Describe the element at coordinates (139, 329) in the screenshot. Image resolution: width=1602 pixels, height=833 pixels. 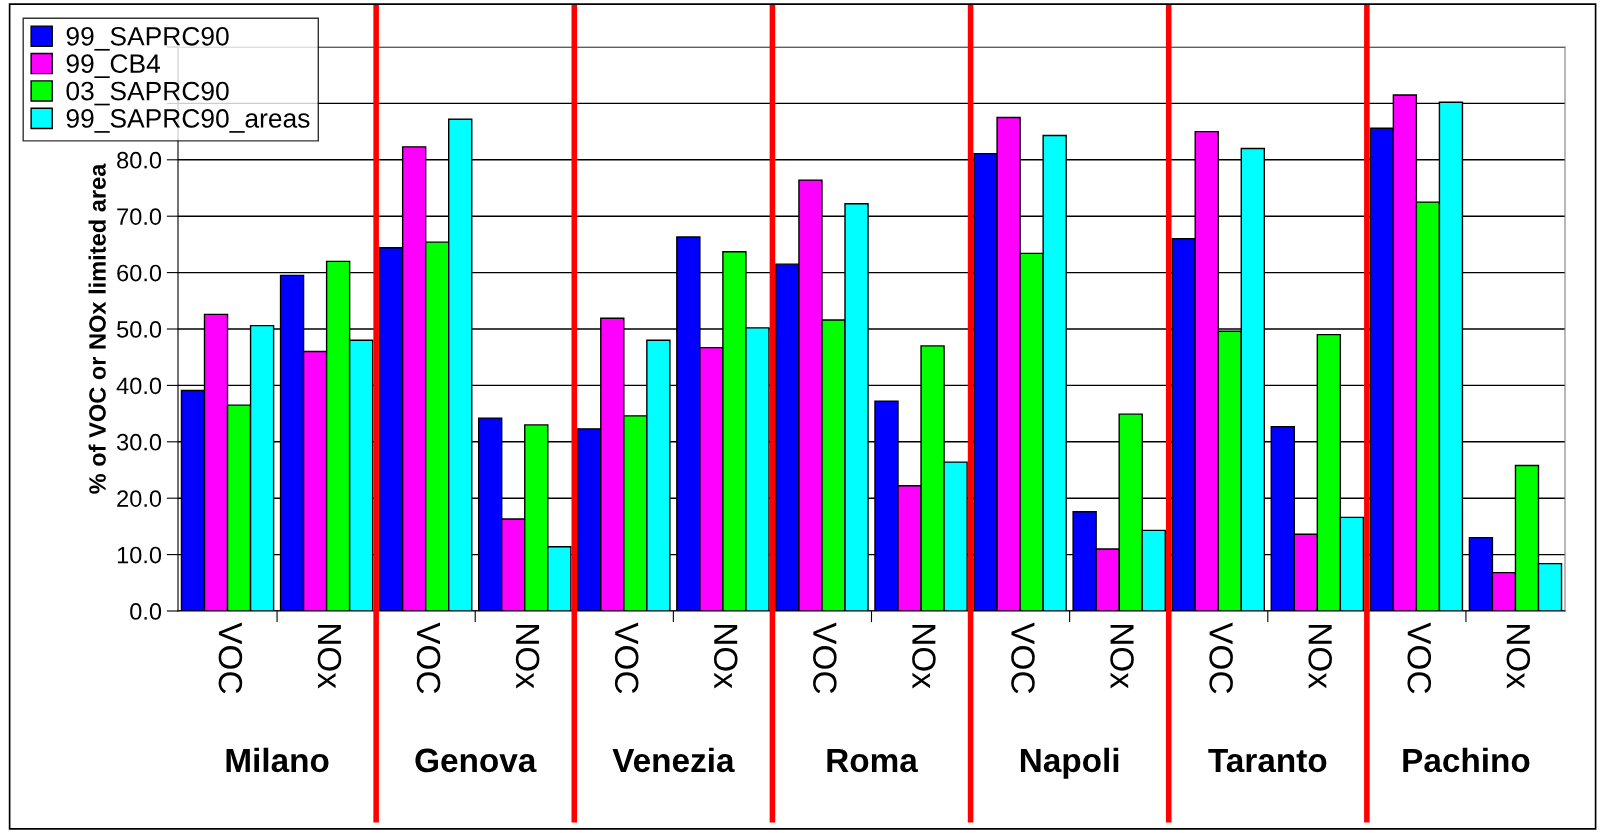
I see `y-tick-label: 50.0` at that location.